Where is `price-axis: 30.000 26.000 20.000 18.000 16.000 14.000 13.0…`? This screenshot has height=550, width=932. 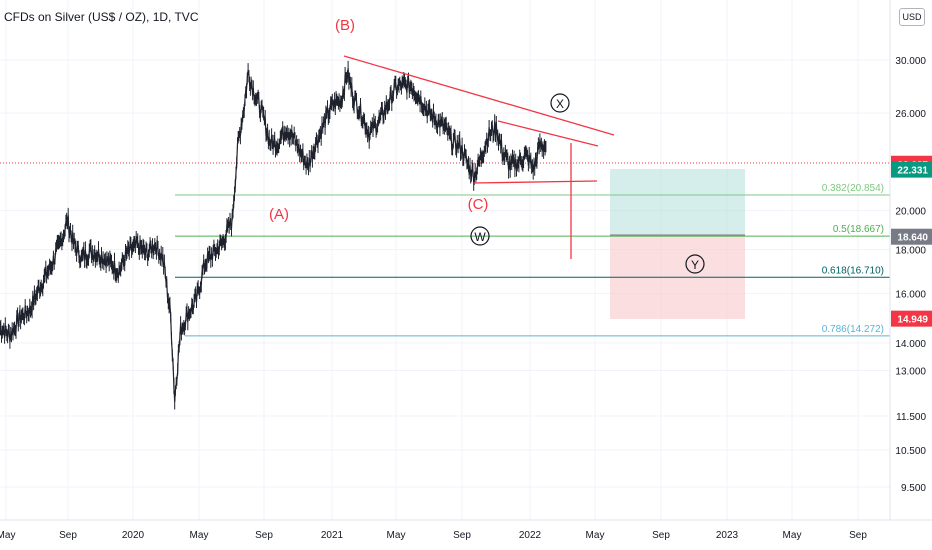
price-axis: 30.000 26.000 20.000 18.000 16.000 14.000 13.0… is located at coordinates (910, 260).